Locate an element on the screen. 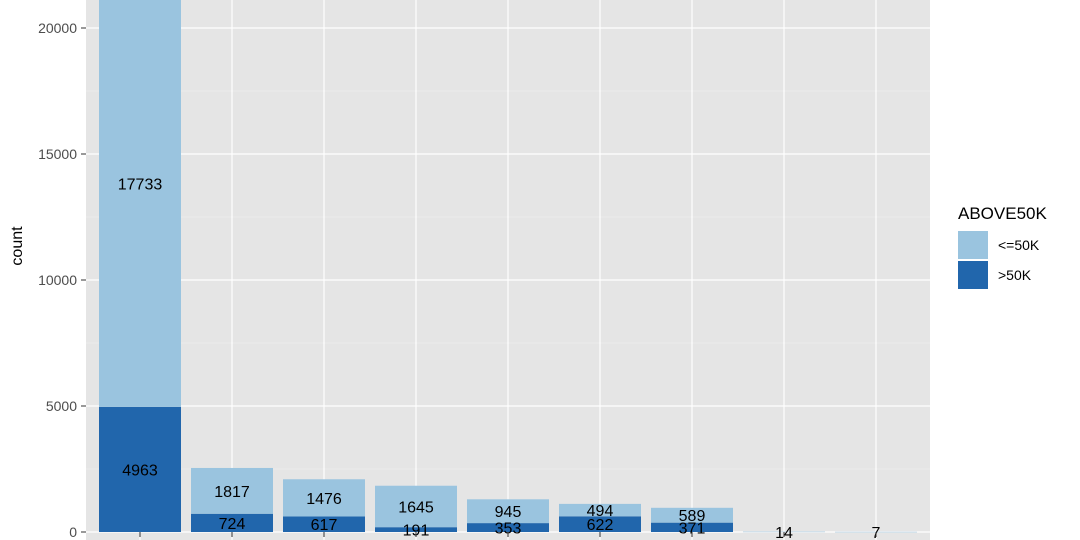 The width and height of the screenshot is (1080, 540). bar-label: 1476 is located at coordinates (324, 499).